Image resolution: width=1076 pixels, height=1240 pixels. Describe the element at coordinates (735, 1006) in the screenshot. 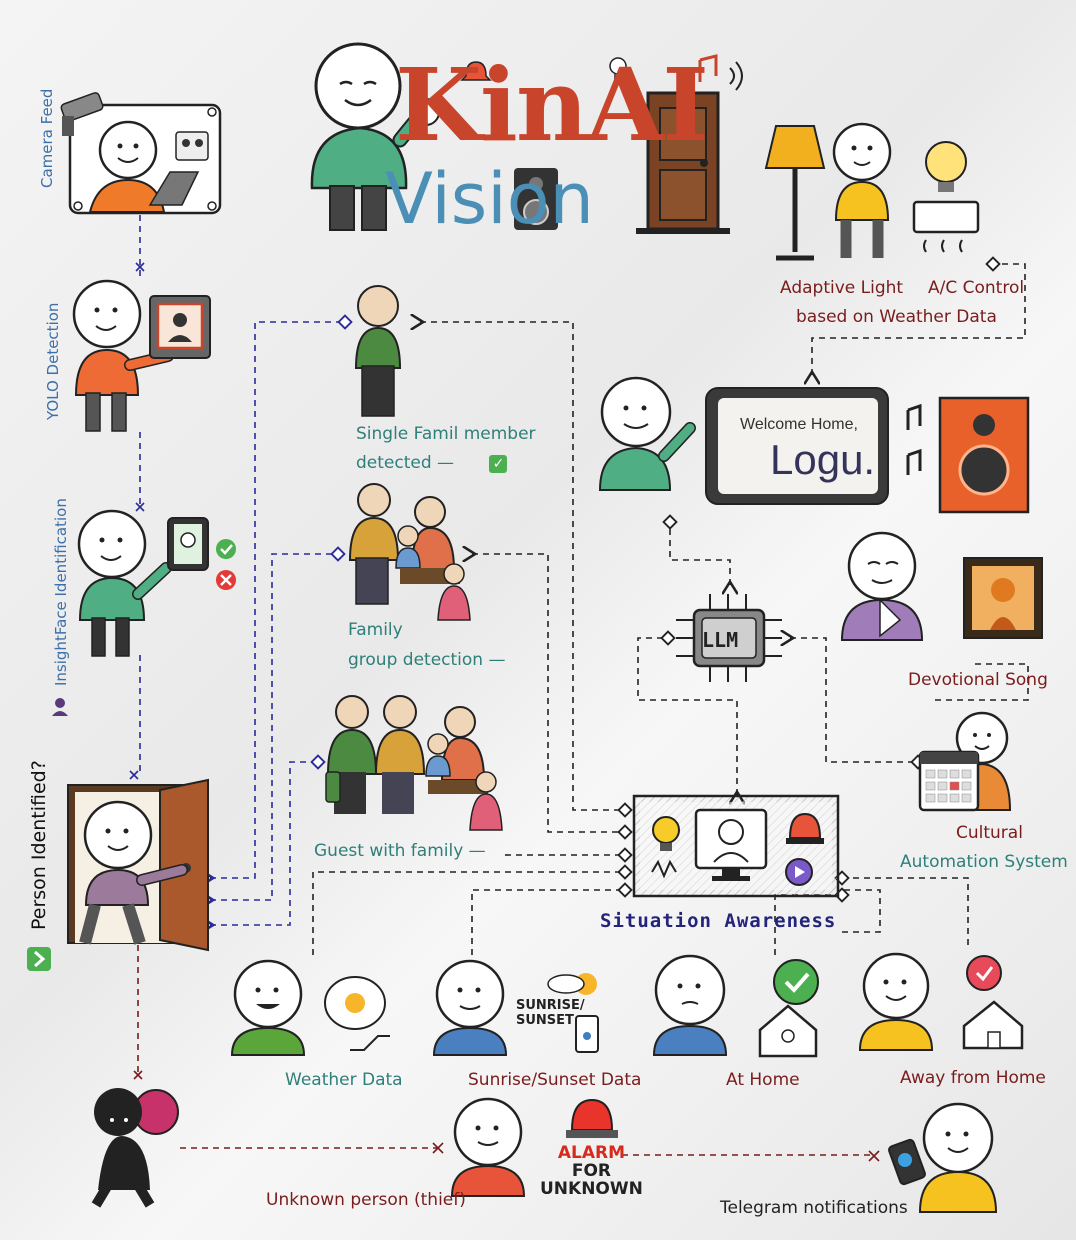

I see `at-home-figure` at that location.